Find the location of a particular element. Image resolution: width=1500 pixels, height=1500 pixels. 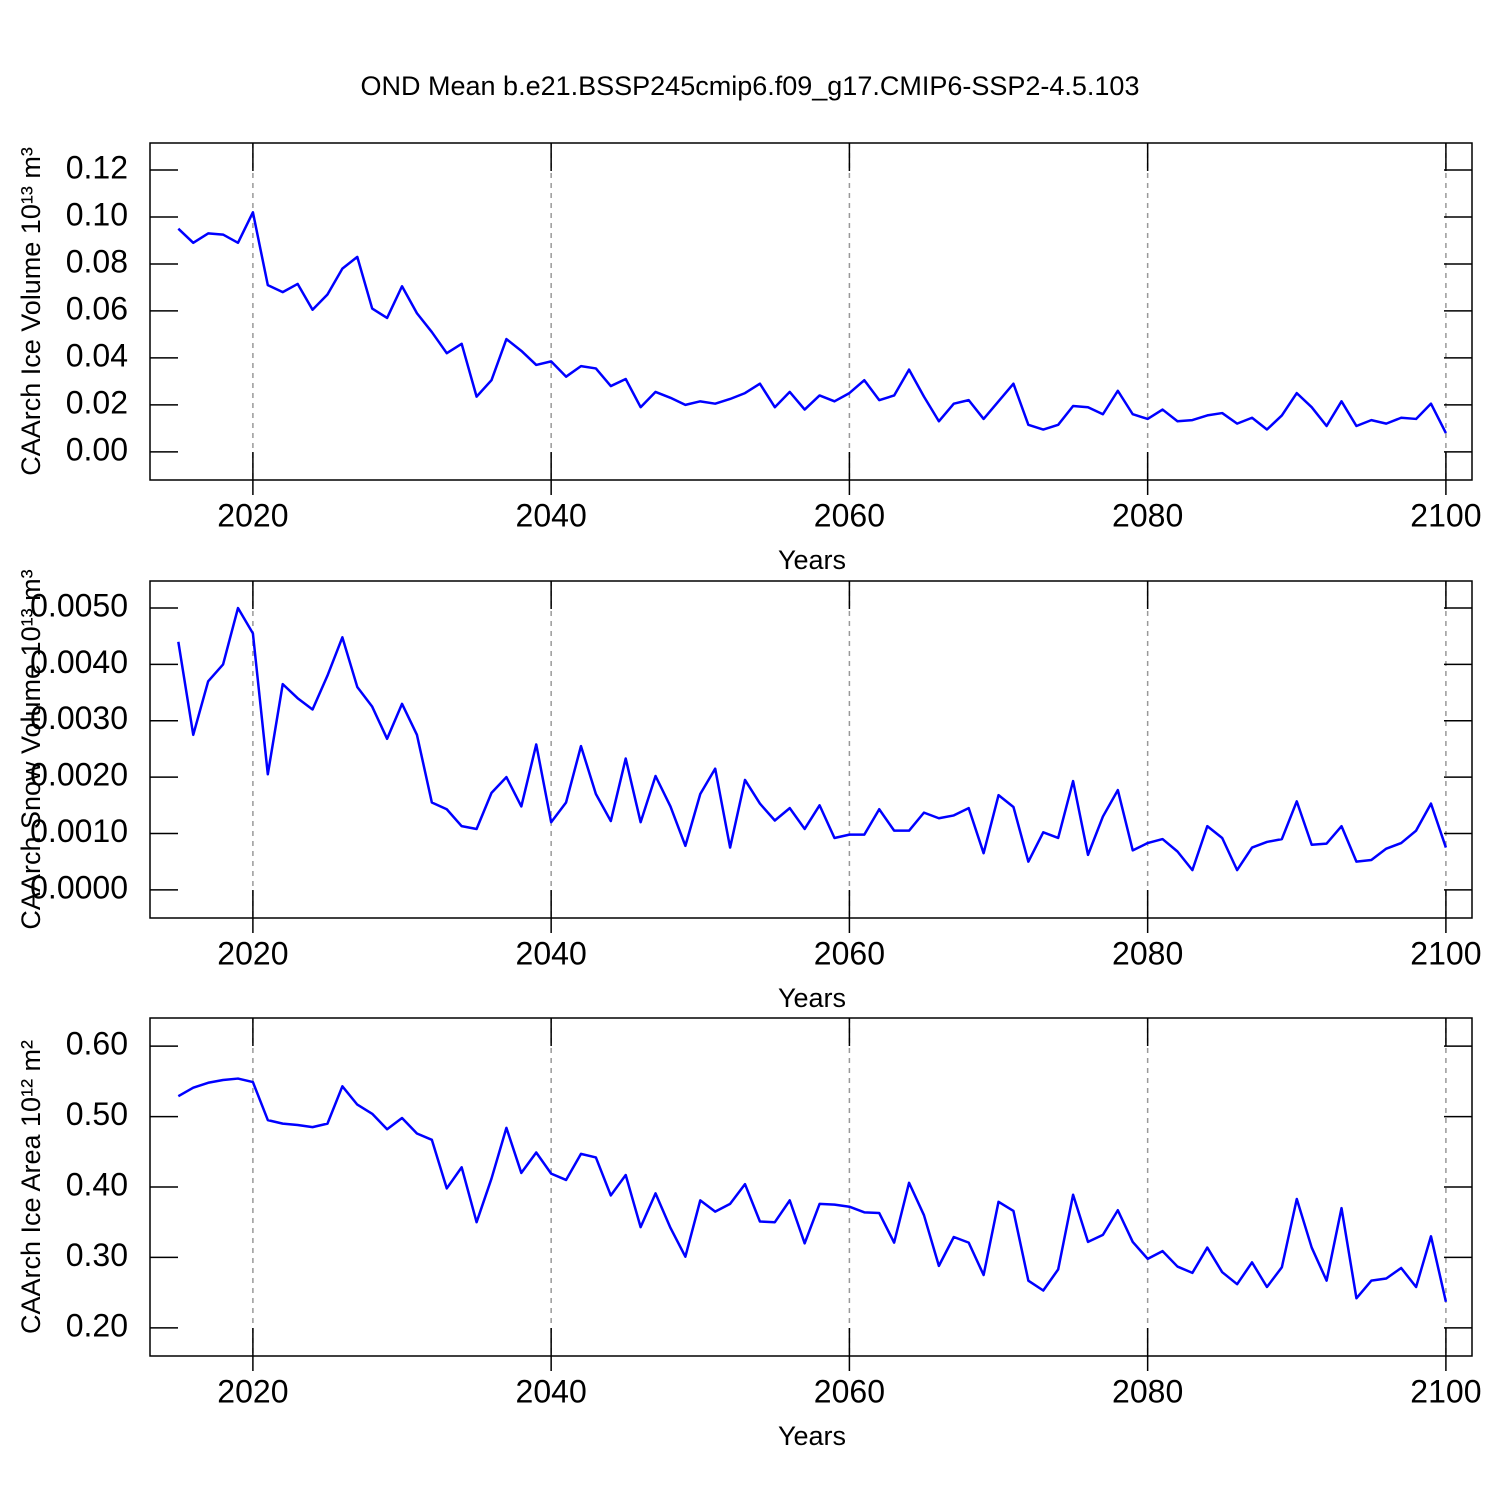

y-tick-label: 0.0050 is located at coordinates (79, 606).